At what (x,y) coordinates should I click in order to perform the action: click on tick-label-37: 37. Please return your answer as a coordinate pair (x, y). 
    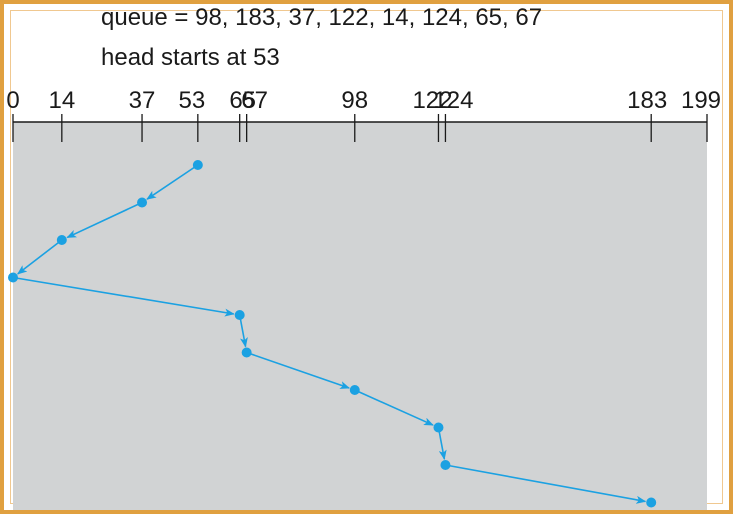
    Looking at the image, I should click on (142, 100).